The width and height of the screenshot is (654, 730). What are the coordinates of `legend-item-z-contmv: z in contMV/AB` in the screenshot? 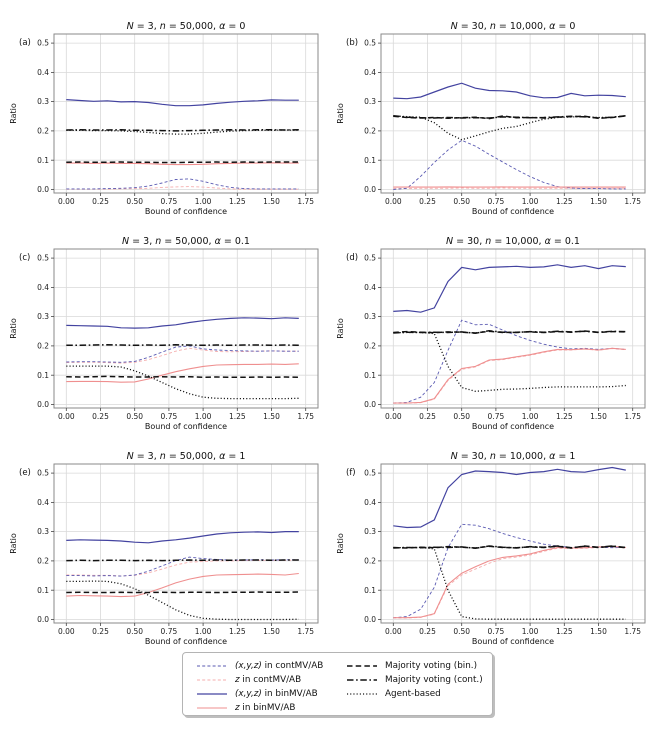 It's located at (270, 680).